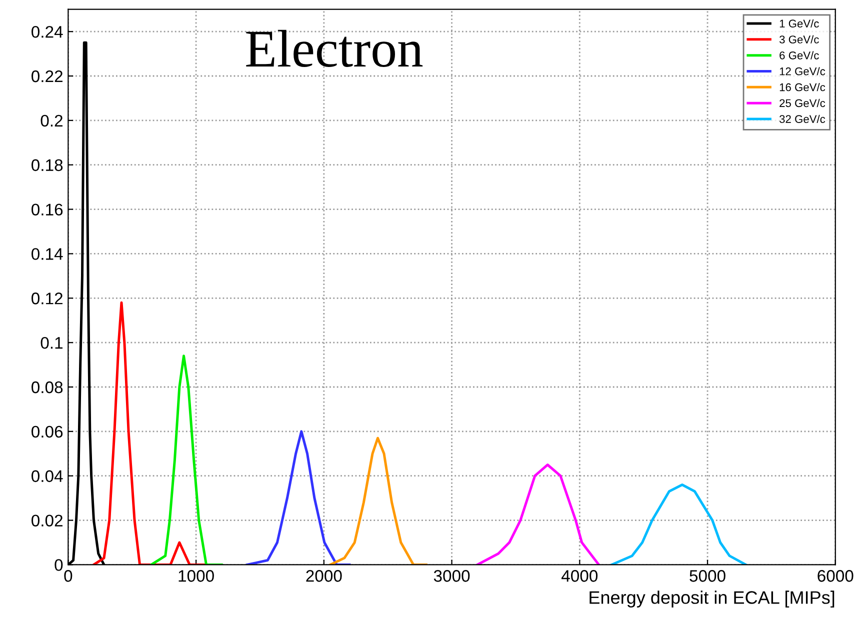 This screenshot has height=624, width=863. I want to click on y-tick-label: 0.14, so click(47, 254).